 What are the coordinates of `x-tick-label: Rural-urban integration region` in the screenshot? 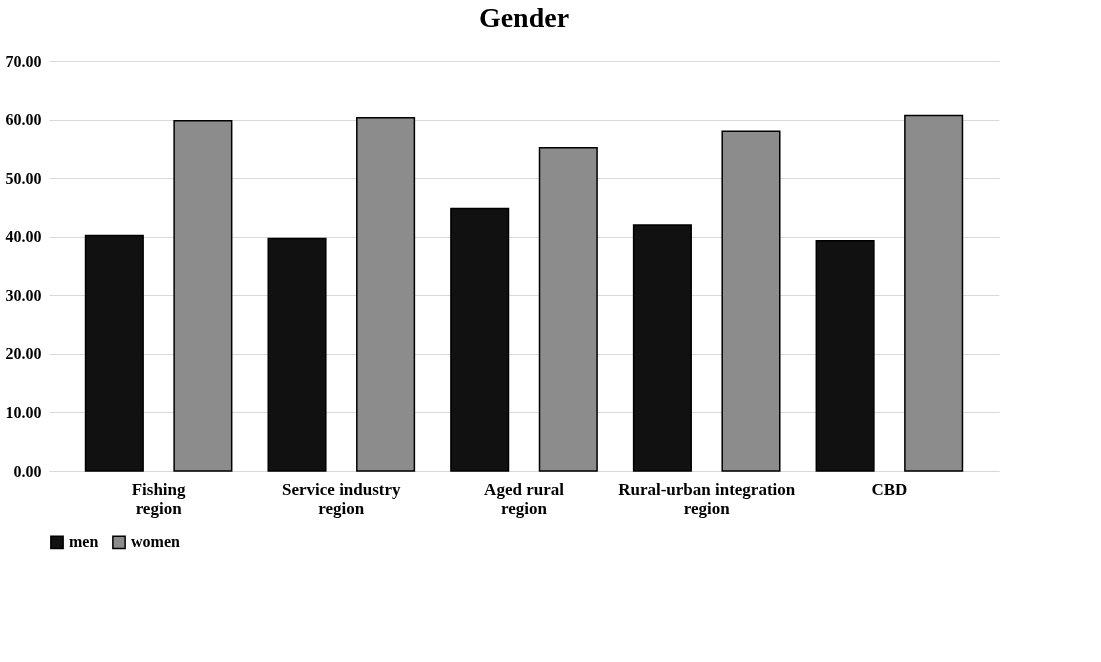 It's located at (707, 498).